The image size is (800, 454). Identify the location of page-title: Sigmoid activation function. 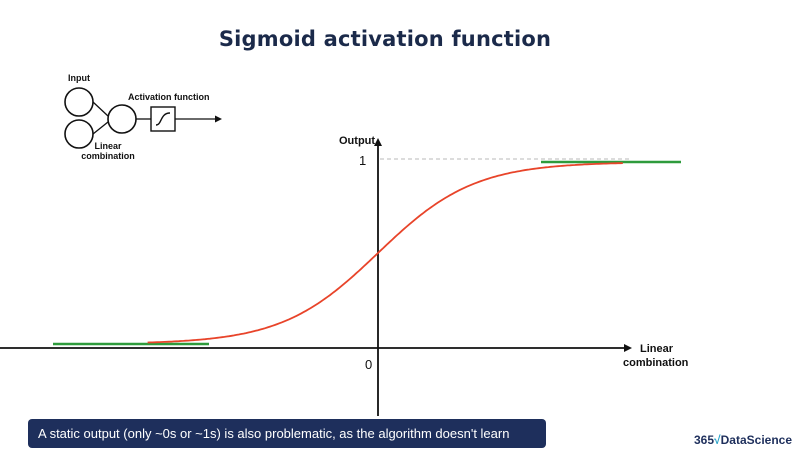
(385, 39).